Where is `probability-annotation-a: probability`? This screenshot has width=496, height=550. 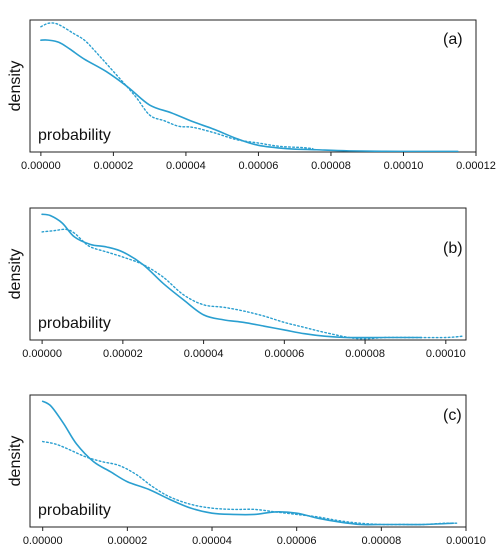 probability-annotation-a: probability is located at coordinates (74, 135).